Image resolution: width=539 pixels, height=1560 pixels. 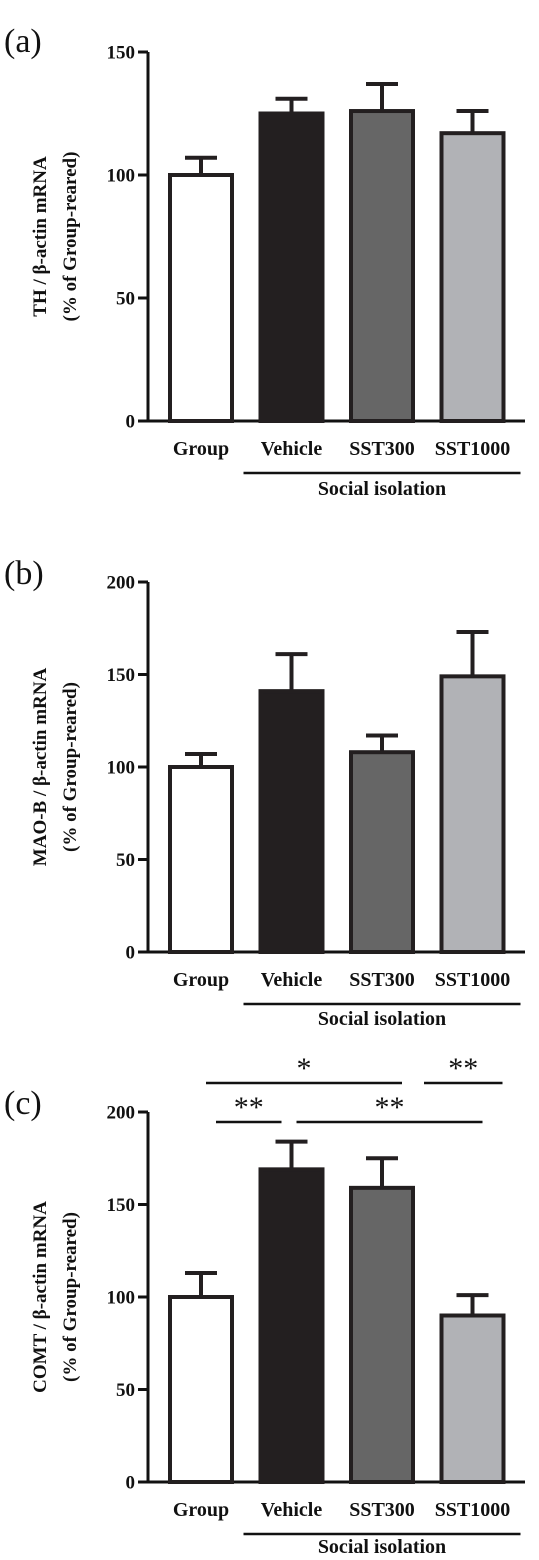 I want to click on panel-letter: (b), so click(x=24, y=573).